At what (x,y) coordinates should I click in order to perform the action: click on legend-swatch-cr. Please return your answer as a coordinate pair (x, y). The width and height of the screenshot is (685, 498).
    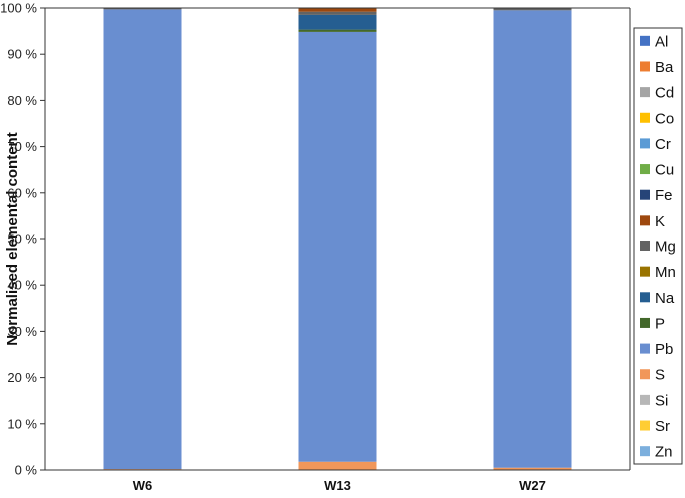
    Looking at the image, I should click on (645, 143).